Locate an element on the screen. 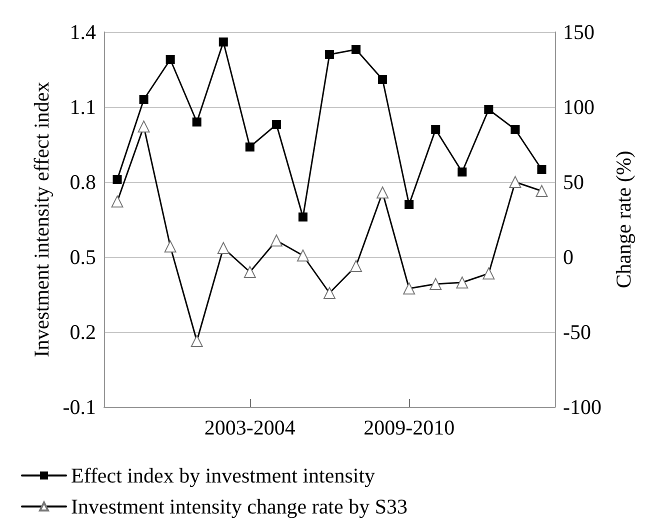 Image resolution: width=650 pixels, height=530 pixels. y2-tick-label: 0 is located at coordinates (568, 257).